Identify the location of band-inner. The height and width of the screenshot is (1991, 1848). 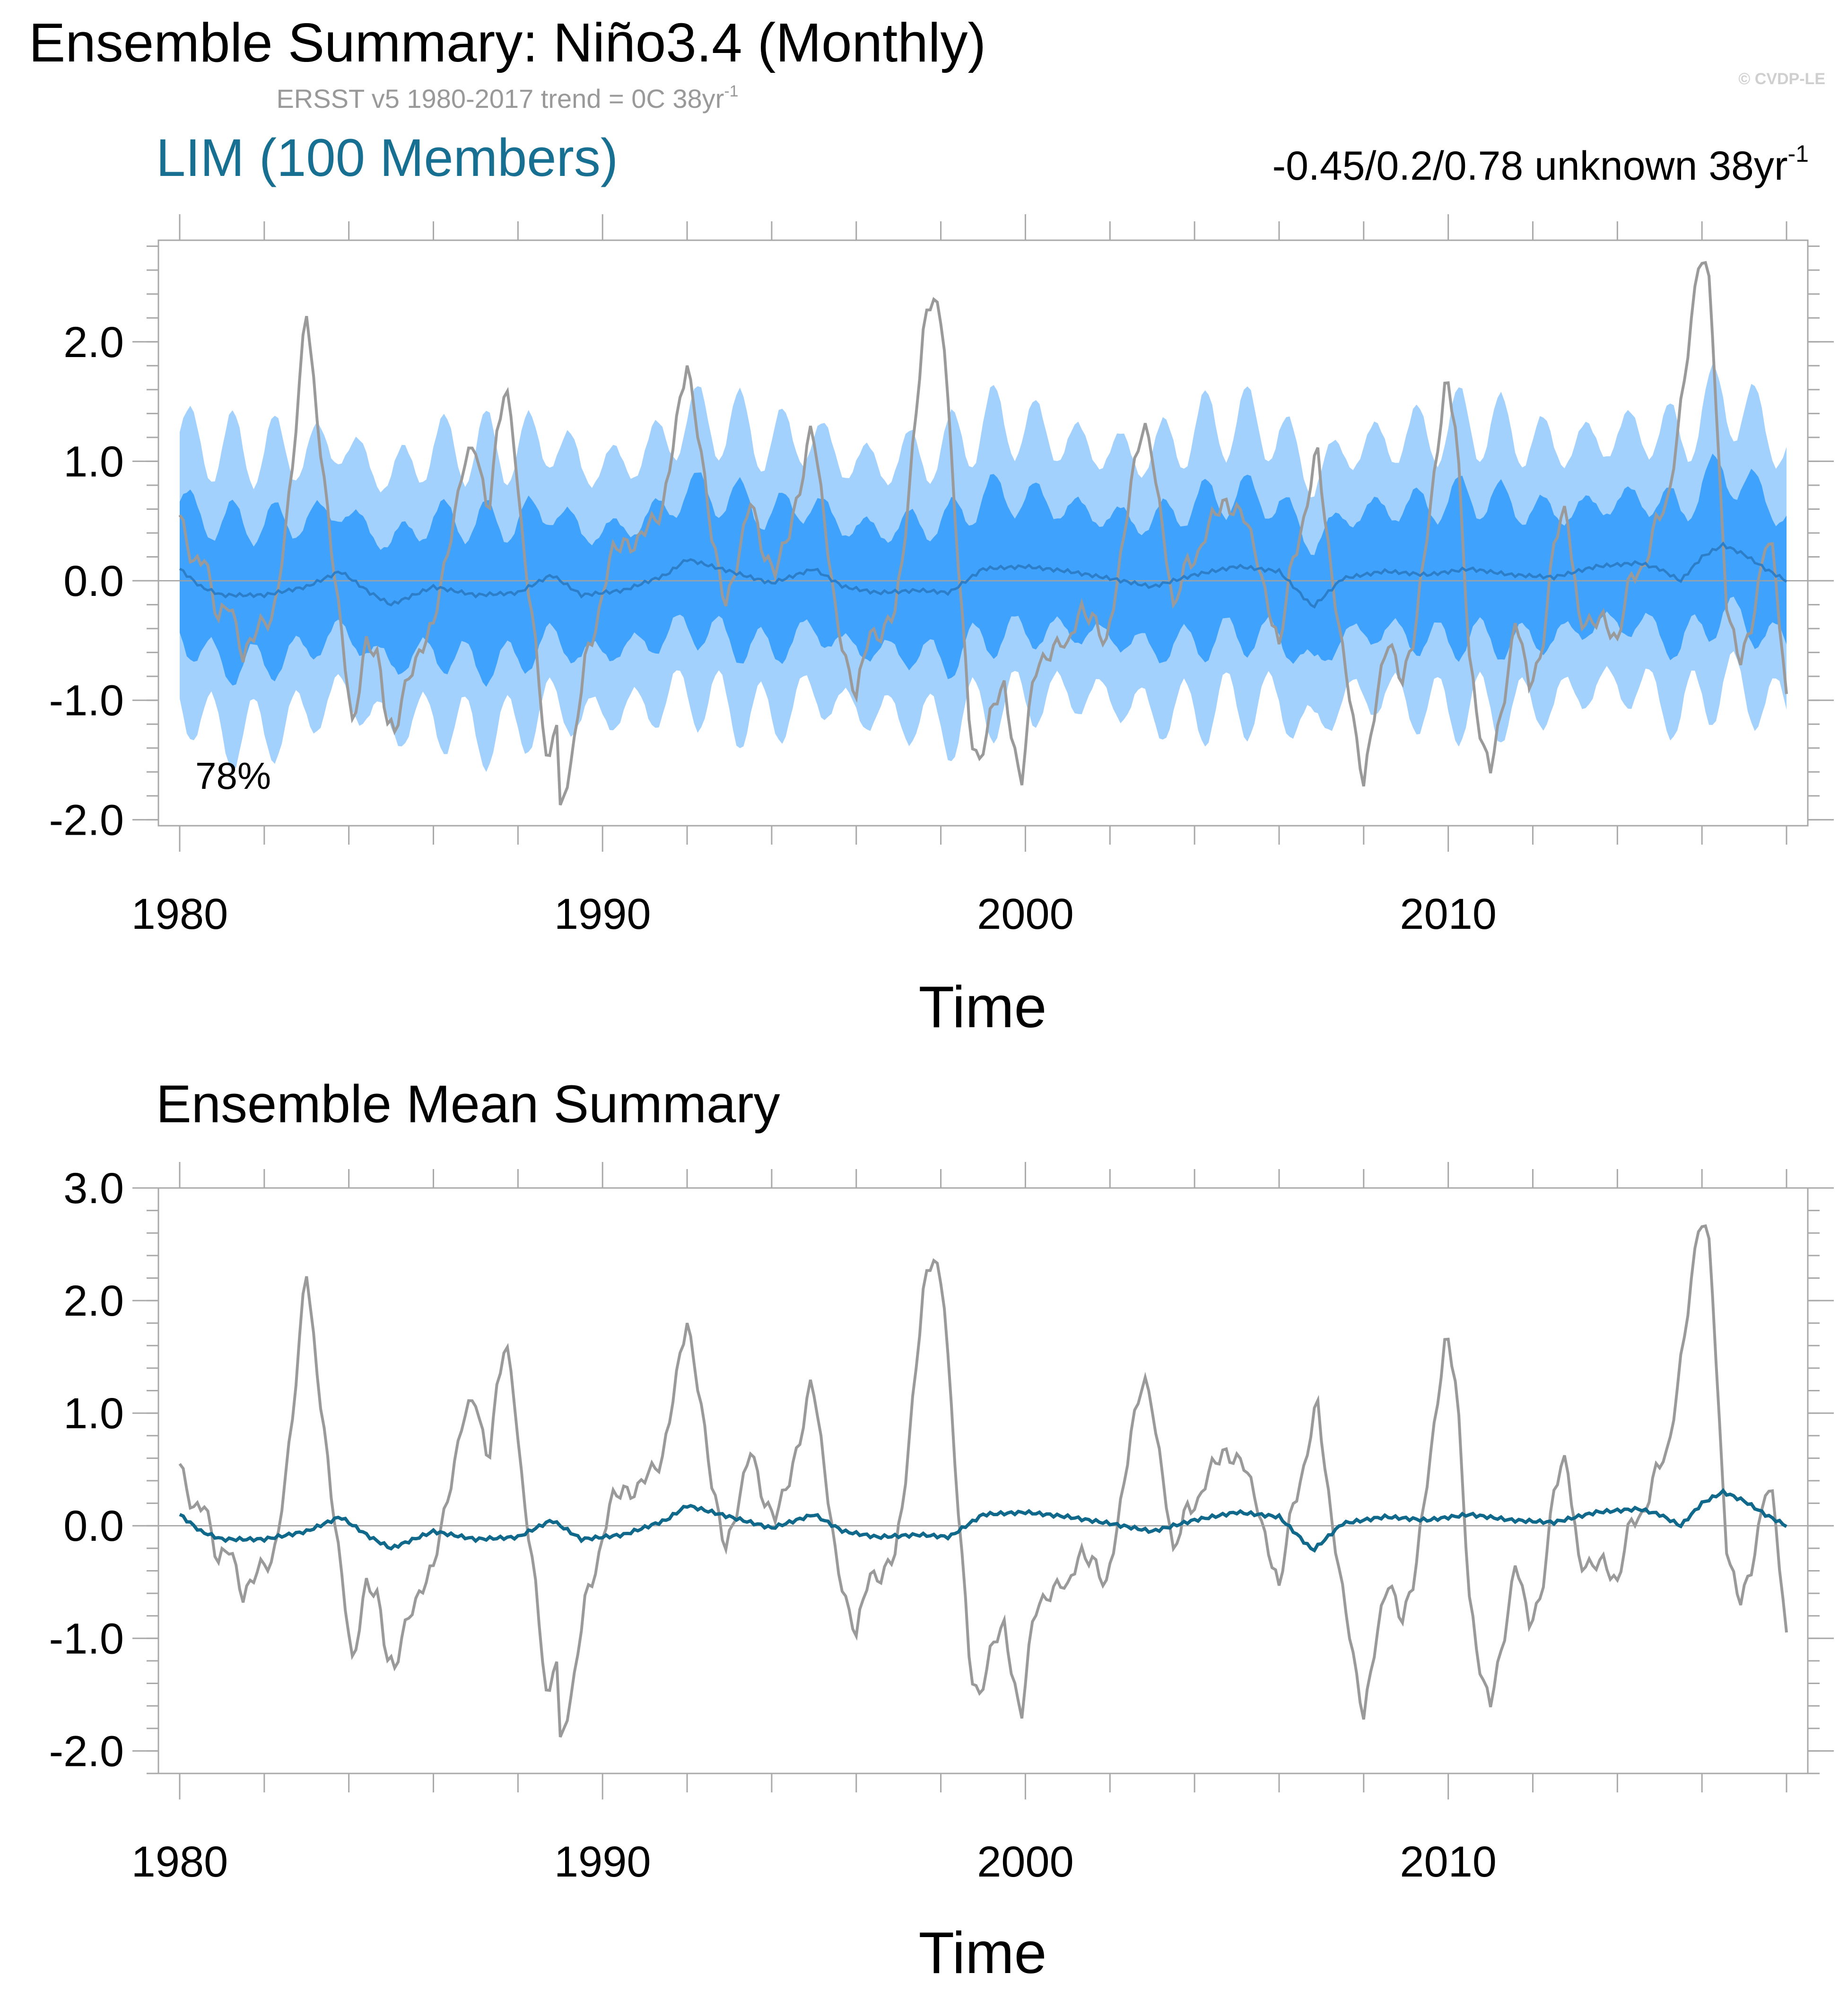
(983, 570).